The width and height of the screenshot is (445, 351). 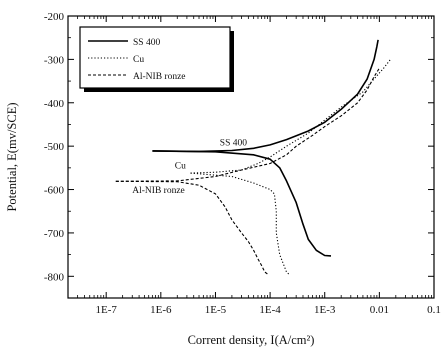 I want to click on legend: SS 400 Cu Al-NIB ronze, so click(x=156, y=59).